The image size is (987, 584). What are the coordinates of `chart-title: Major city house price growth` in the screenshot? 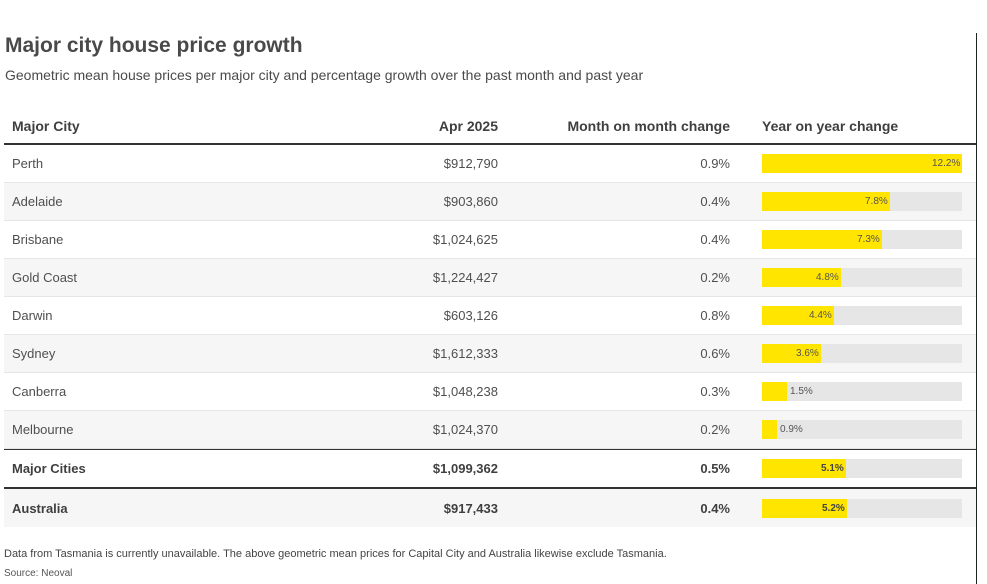 It's located at (154, 45).